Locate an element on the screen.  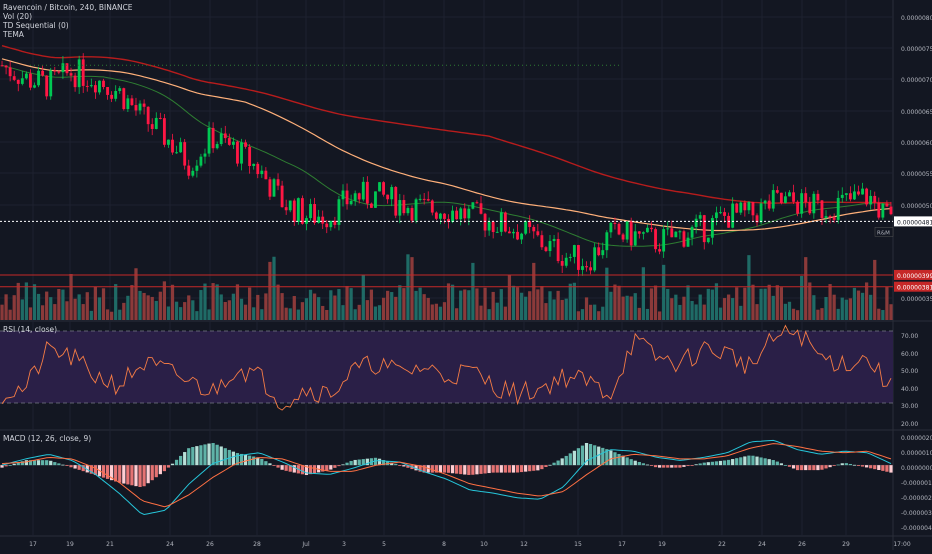
time-tick-label: 19 is located at coordinates (662, 544).